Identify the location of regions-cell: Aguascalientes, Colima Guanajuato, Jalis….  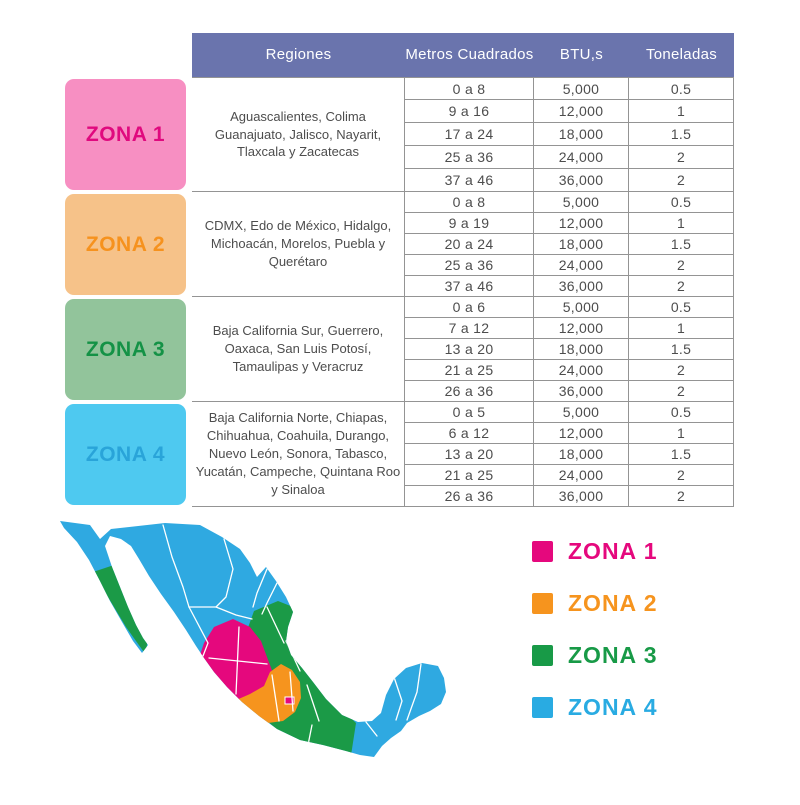
(298, 134).